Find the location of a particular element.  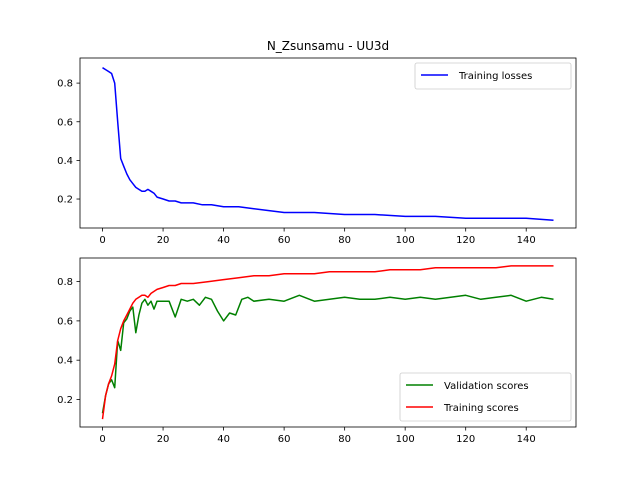

legend: Validation scores Training scores is located at coordinates (485, 397).